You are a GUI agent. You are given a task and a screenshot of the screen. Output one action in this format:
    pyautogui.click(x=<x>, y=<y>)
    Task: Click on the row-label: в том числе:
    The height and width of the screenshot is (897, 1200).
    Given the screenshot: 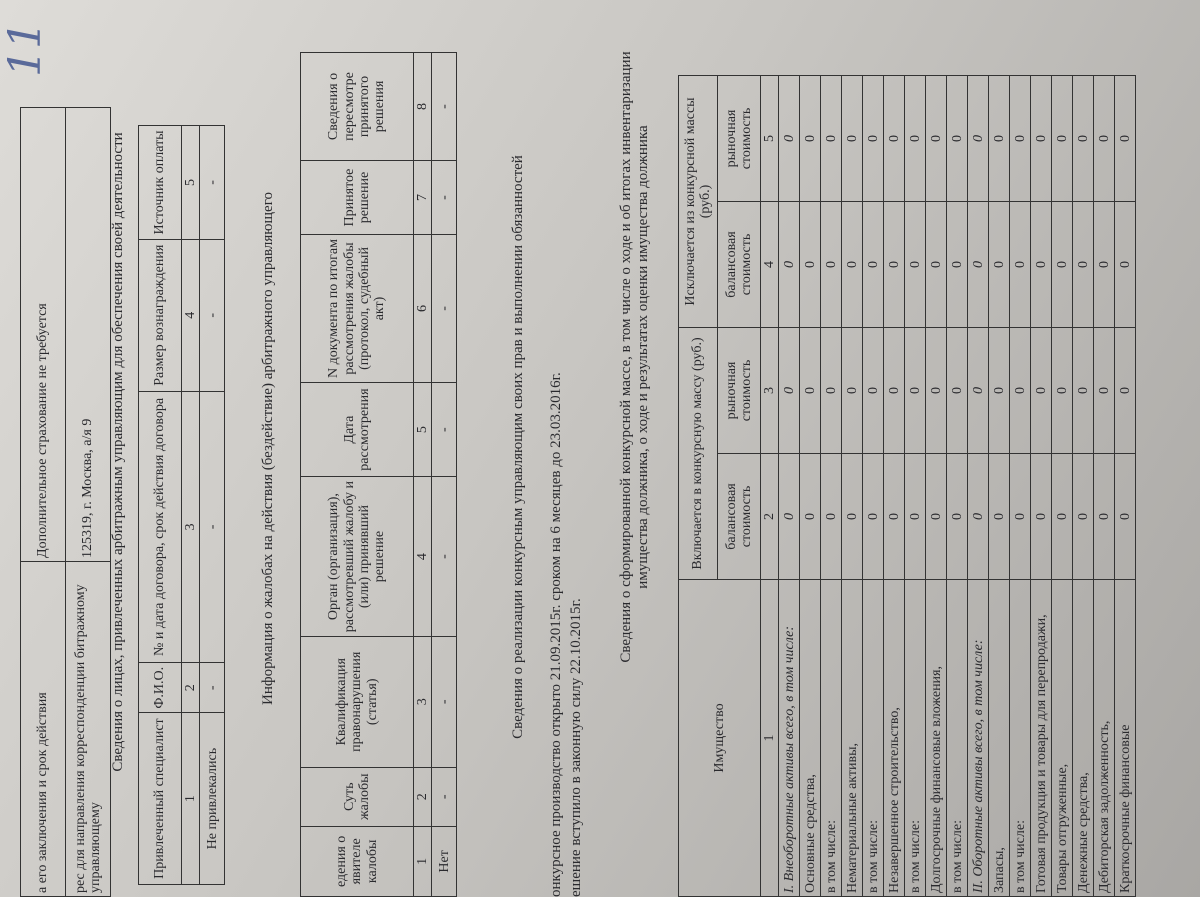 What is the action you would take?
    pyautogui.click(x=873, y=738)
    